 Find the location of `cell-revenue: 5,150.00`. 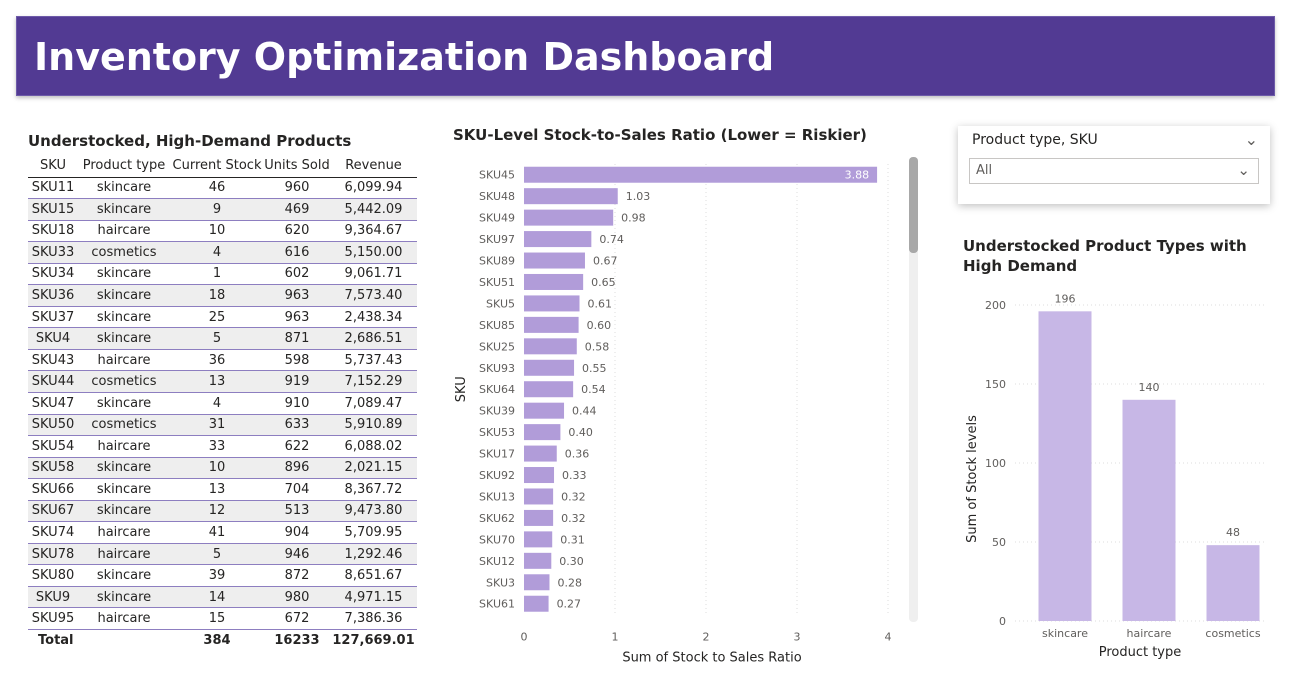

cell-revenue: 5,150.00 is located at coordinates (373, 252).